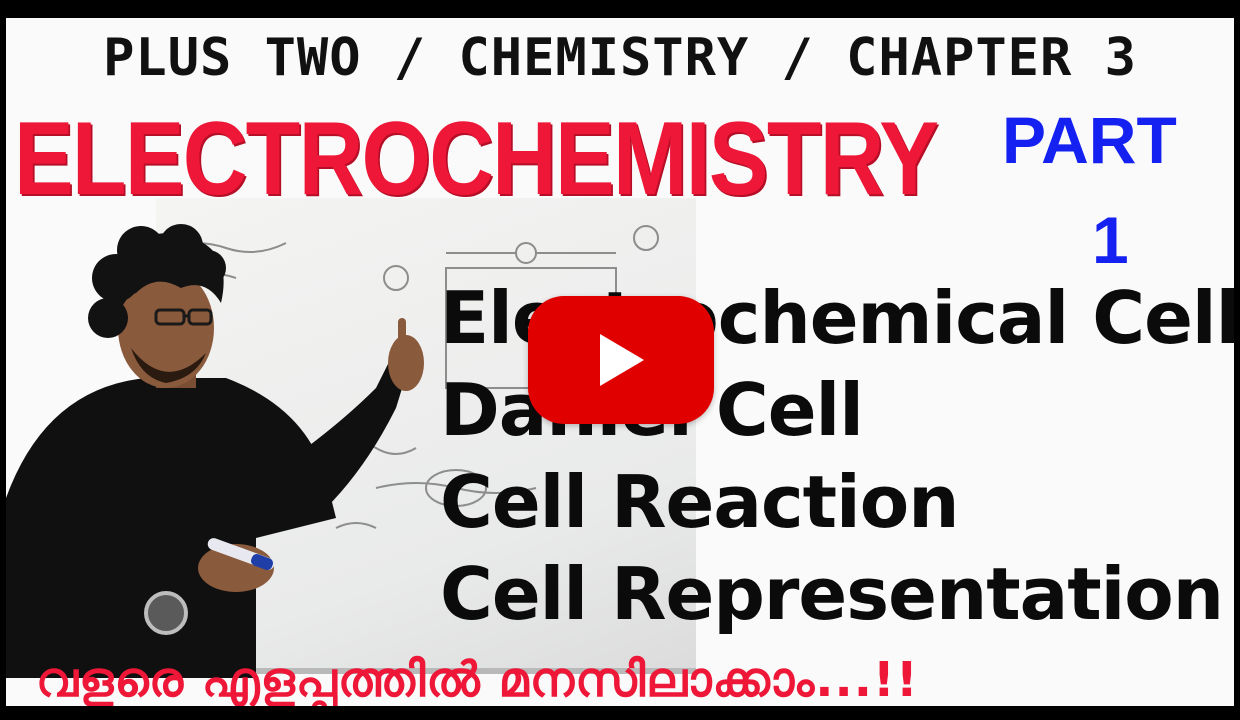 Image resolution: width=1240 pixels, height=720 pixels. I want to click on play-button, so click(621, 360).